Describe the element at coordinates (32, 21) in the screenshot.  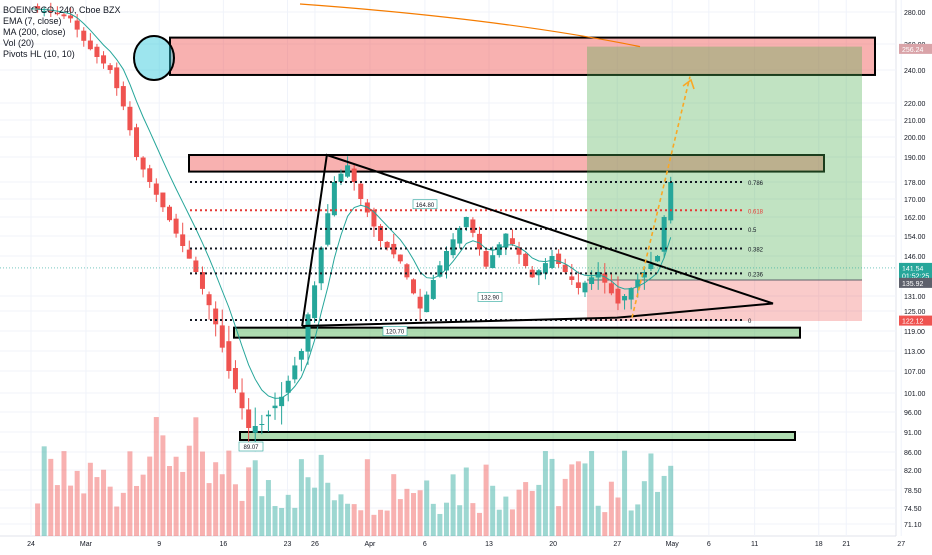
I see `indicator-ema: EMA (7, close)` at that location.